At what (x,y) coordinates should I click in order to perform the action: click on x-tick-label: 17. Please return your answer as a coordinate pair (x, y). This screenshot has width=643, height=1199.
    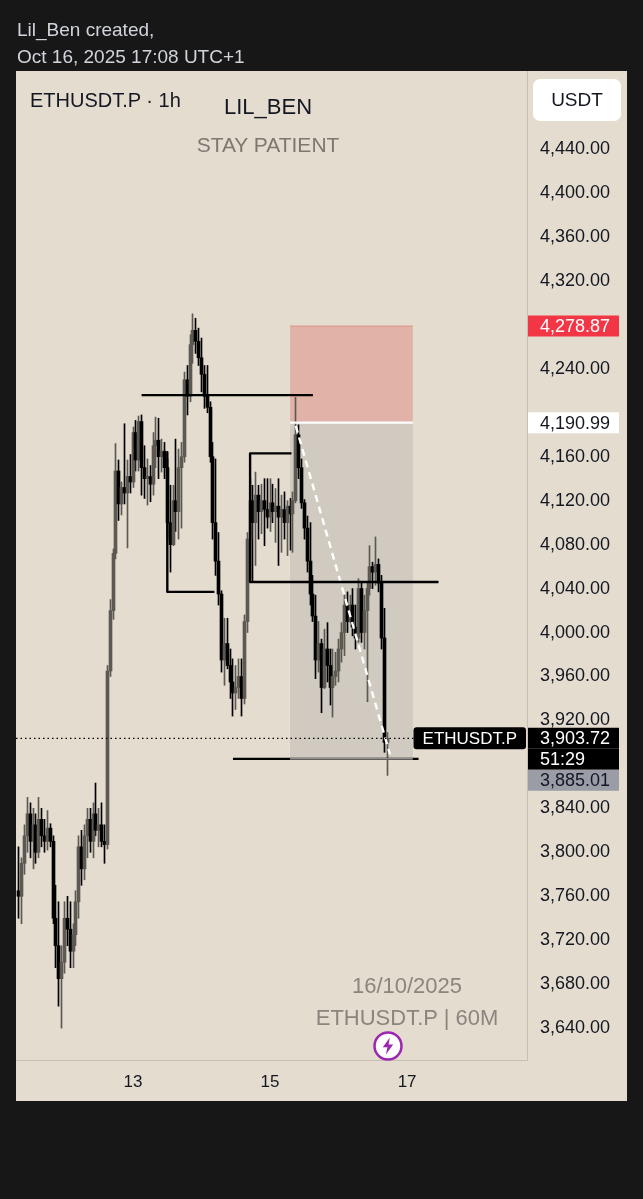
    Looking at the image, I should click on (407, 1081).